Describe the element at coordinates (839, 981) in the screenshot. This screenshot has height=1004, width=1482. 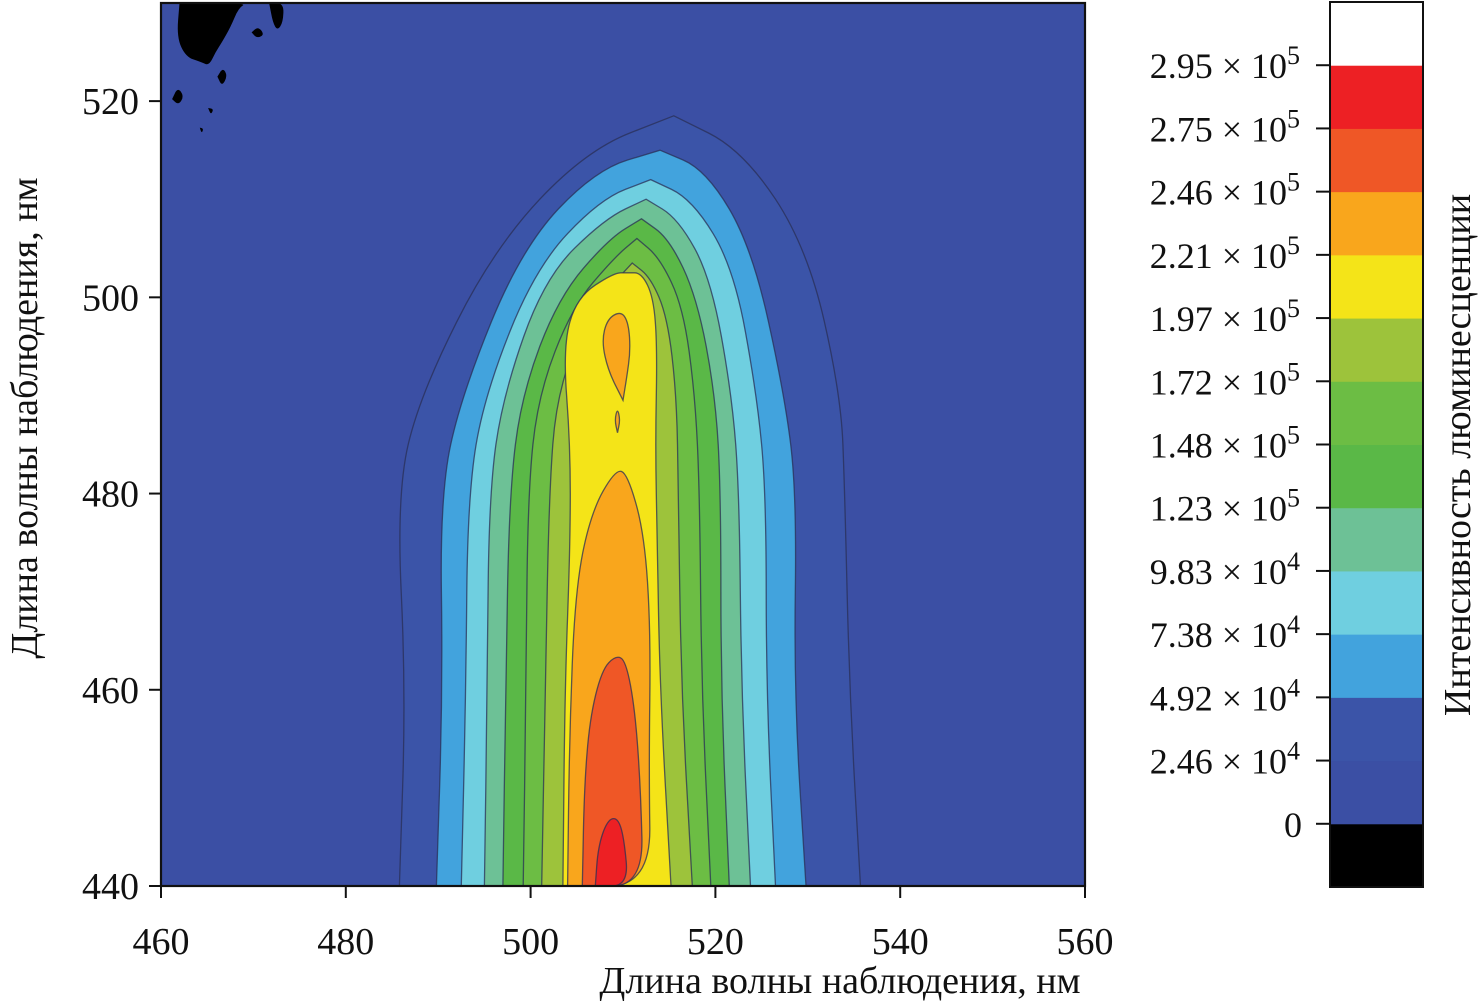
I see `x-axis-title: Длина волны наблюдения, нм` at that location.